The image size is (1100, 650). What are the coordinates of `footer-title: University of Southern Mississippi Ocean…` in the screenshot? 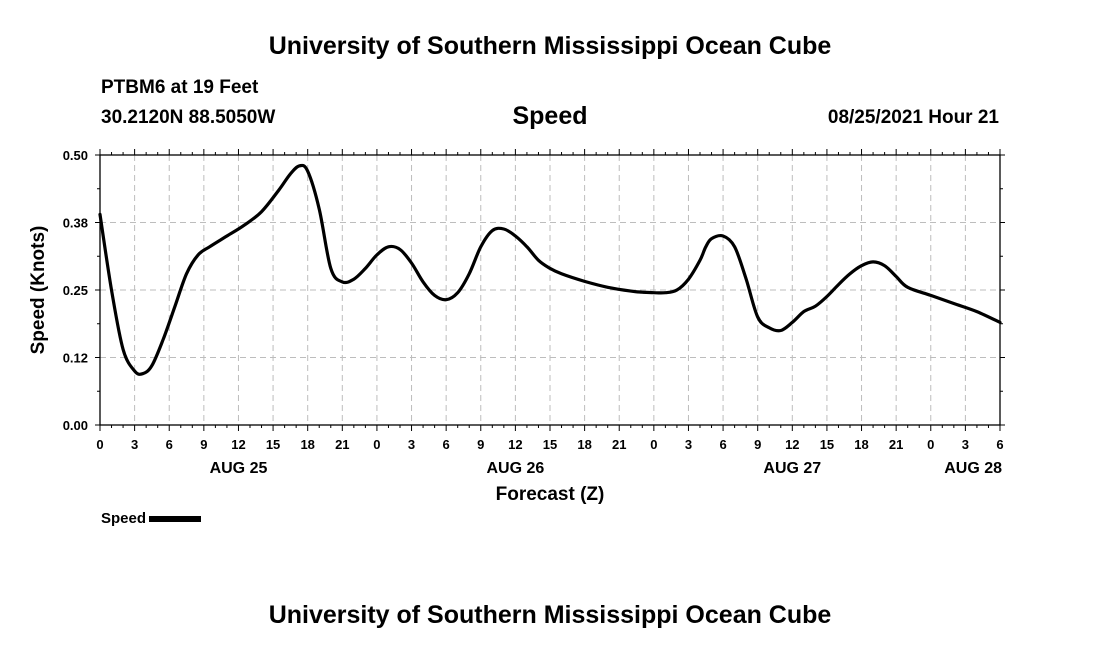 It's located at (550, 615).